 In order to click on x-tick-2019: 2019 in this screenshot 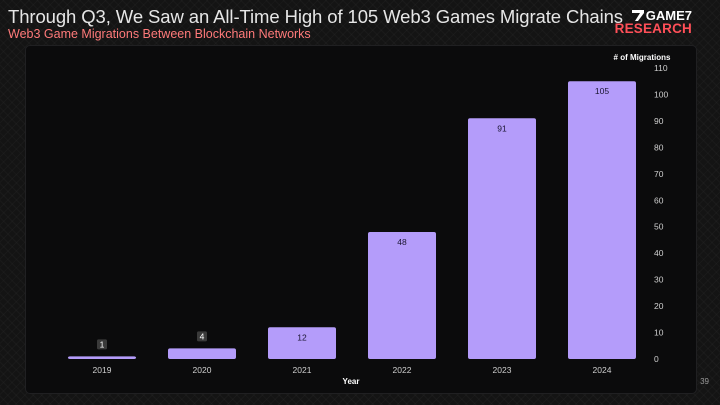, I will do `click(102, 370)`.